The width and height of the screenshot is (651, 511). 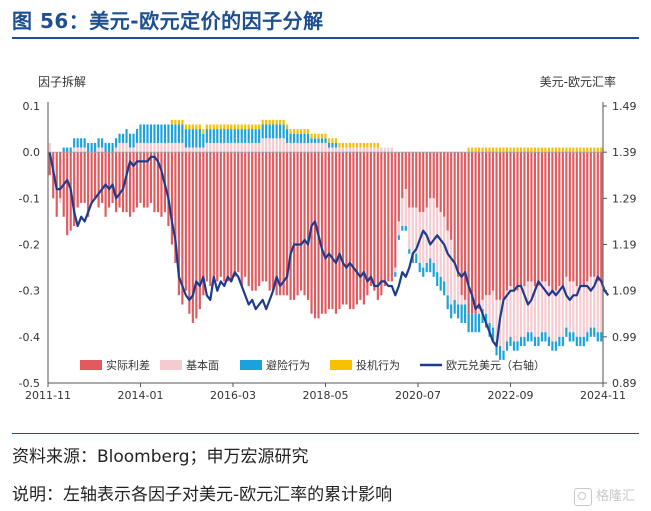 I want to click on title-rule, so click(x=325, y=38).